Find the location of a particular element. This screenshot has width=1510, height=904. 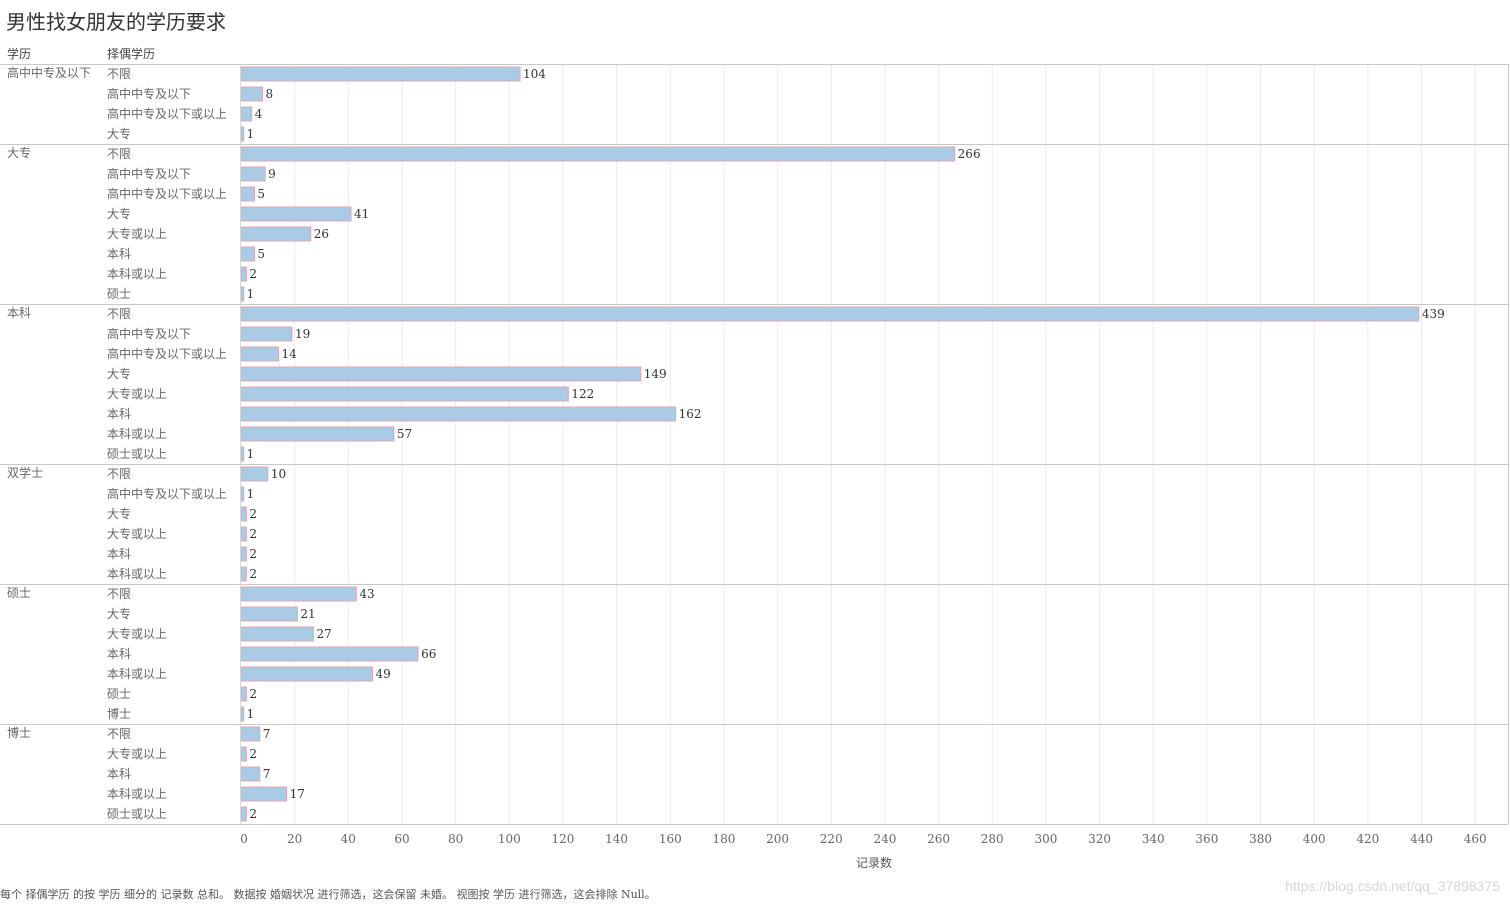

row-label: 硕士或以上 is located at coordinates (137, 454).